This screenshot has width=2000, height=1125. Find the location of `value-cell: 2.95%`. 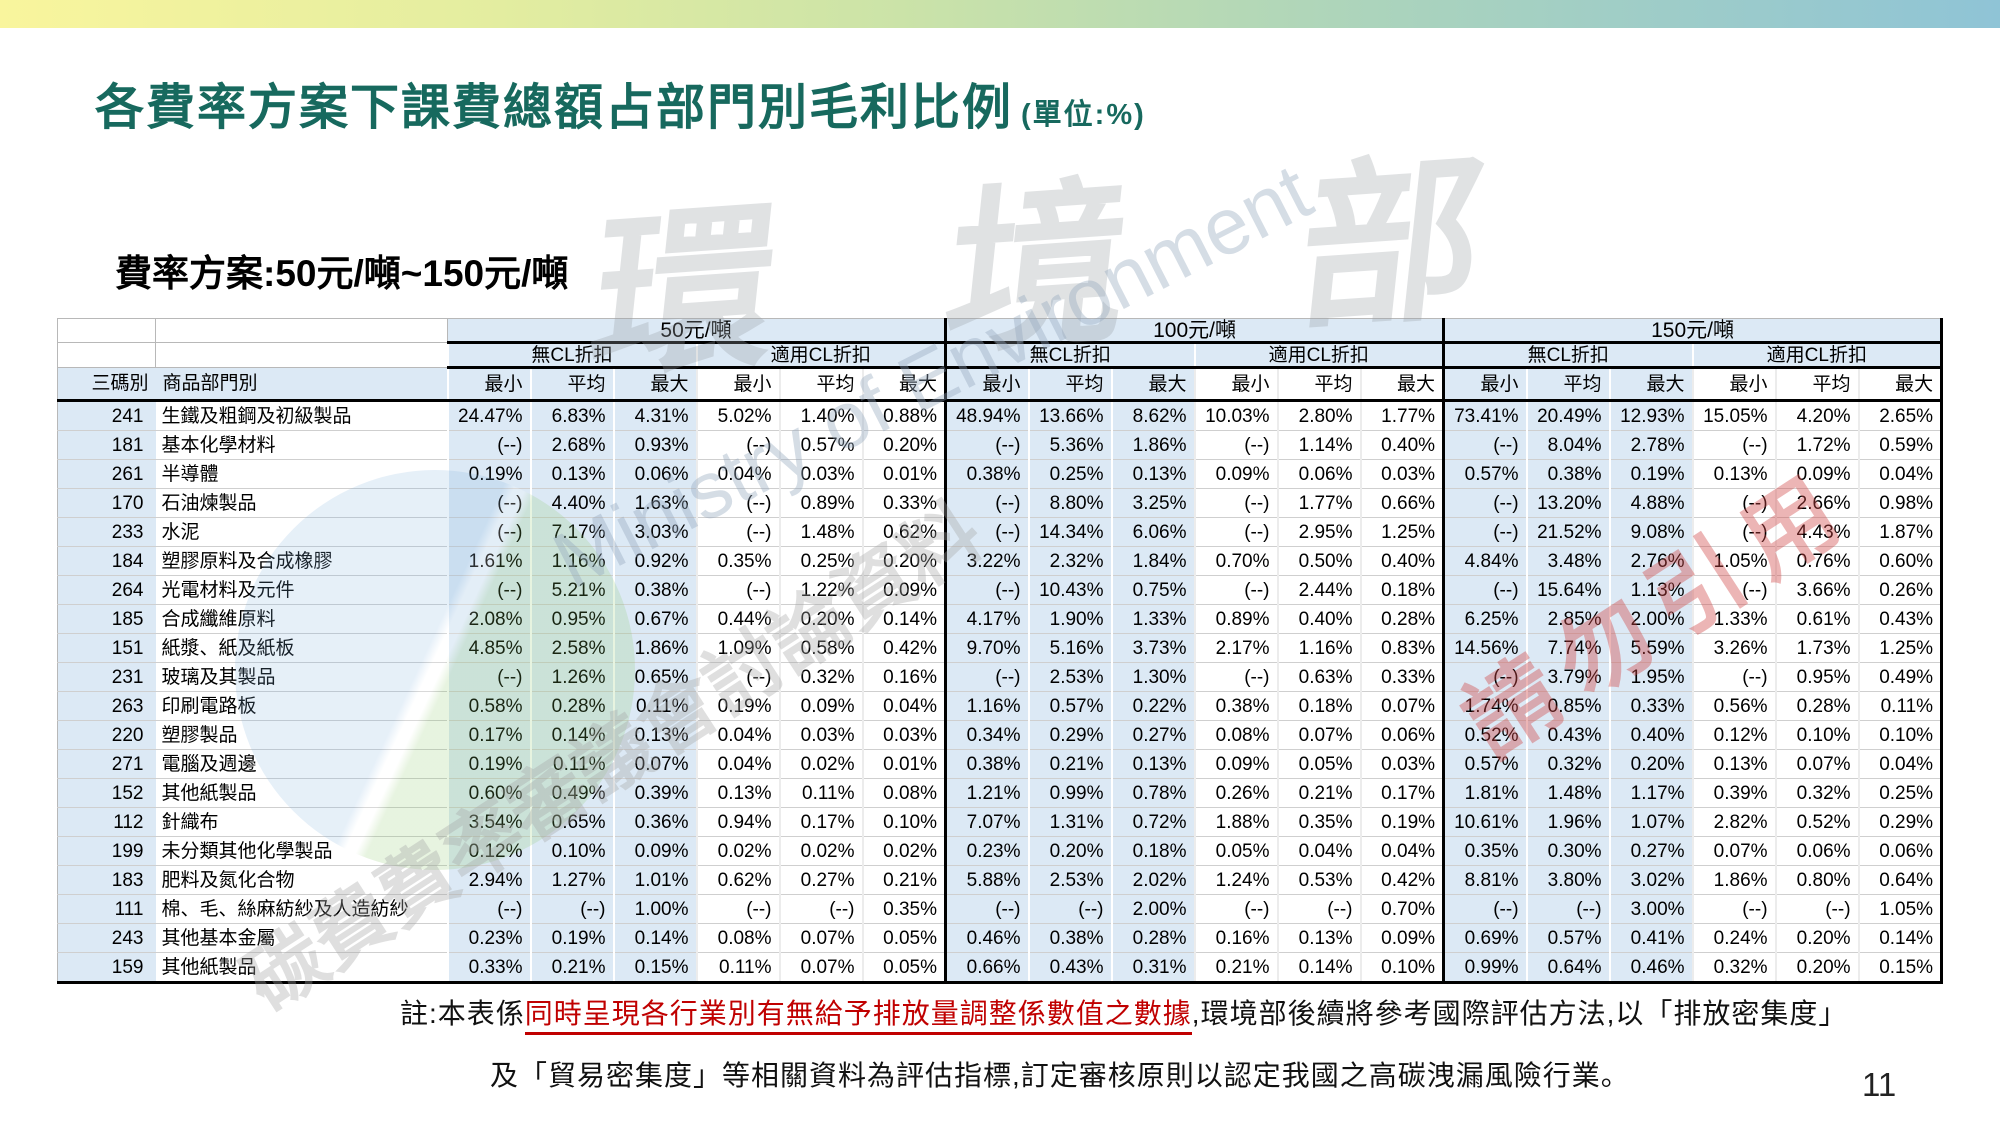

value-cell: 2.95% is located at coordinates (1318, 532).